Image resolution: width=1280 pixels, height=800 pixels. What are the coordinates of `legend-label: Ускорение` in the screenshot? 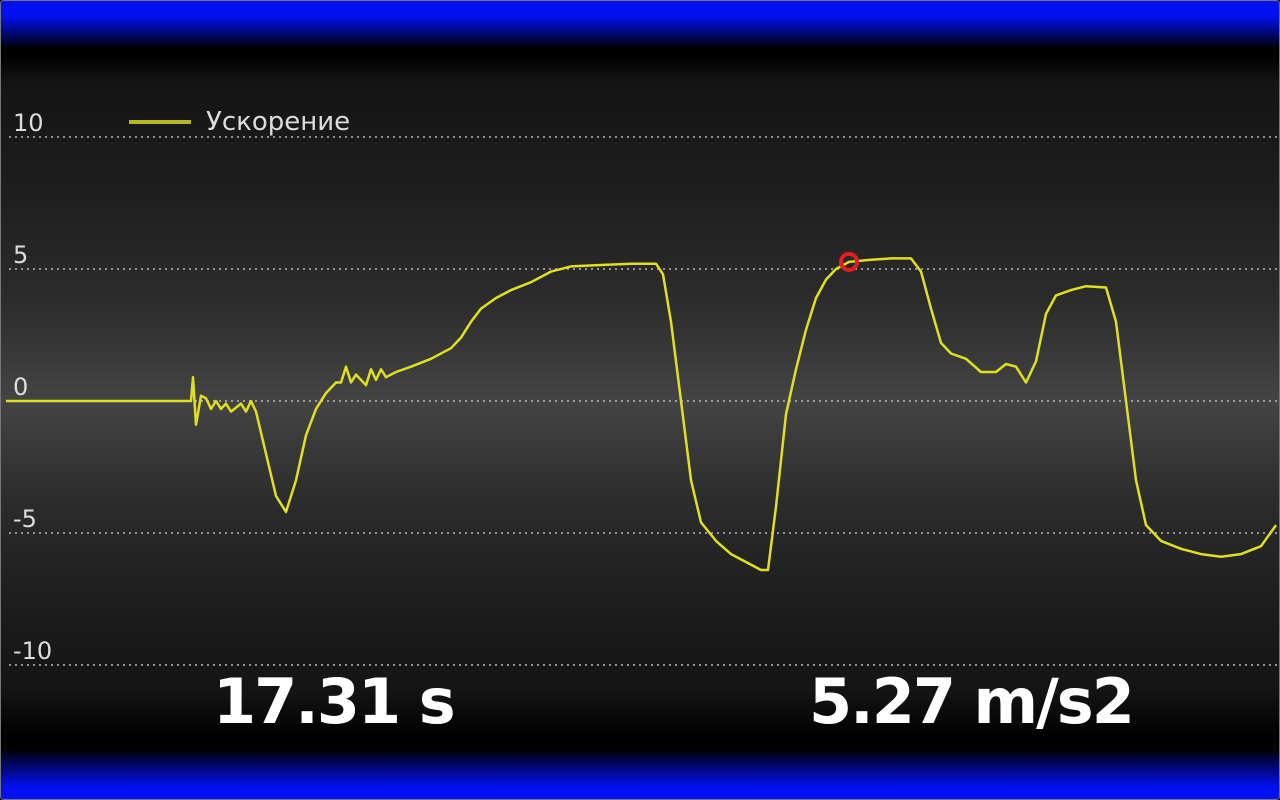 It's located at (278, 122).